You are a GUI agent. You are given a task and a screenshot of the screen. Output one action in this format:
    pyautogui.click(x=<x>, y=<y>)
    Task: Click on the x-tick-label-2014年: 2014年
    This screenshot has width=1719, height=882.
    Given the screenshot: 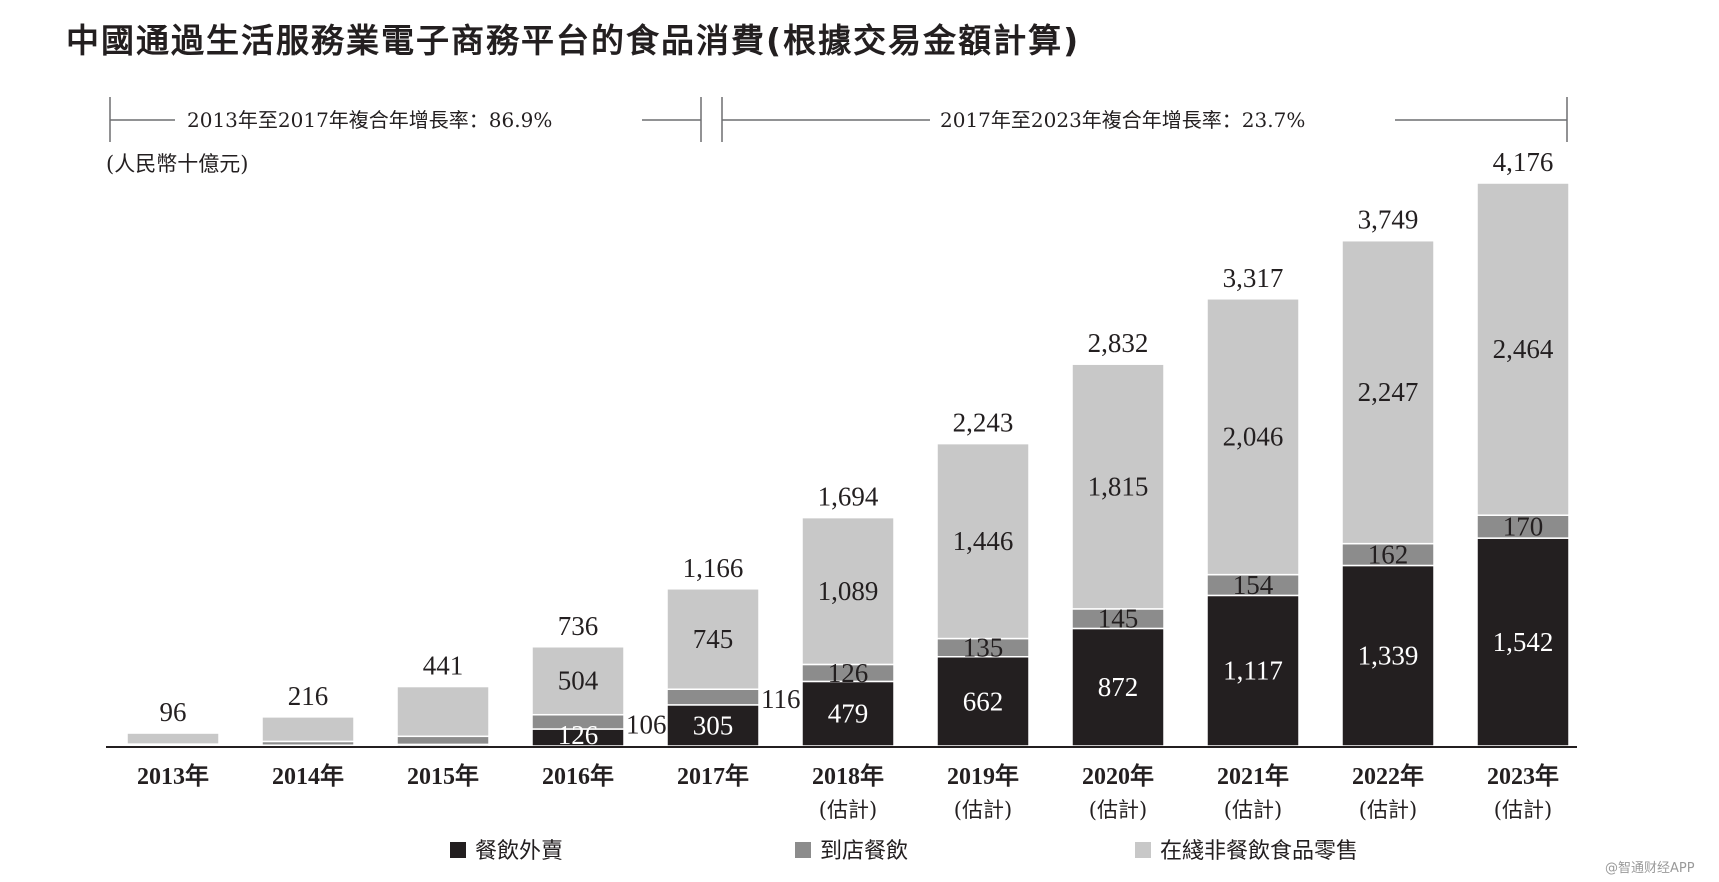 What is the action you would take?
    pyautogui.click(x=308, y=776)
    